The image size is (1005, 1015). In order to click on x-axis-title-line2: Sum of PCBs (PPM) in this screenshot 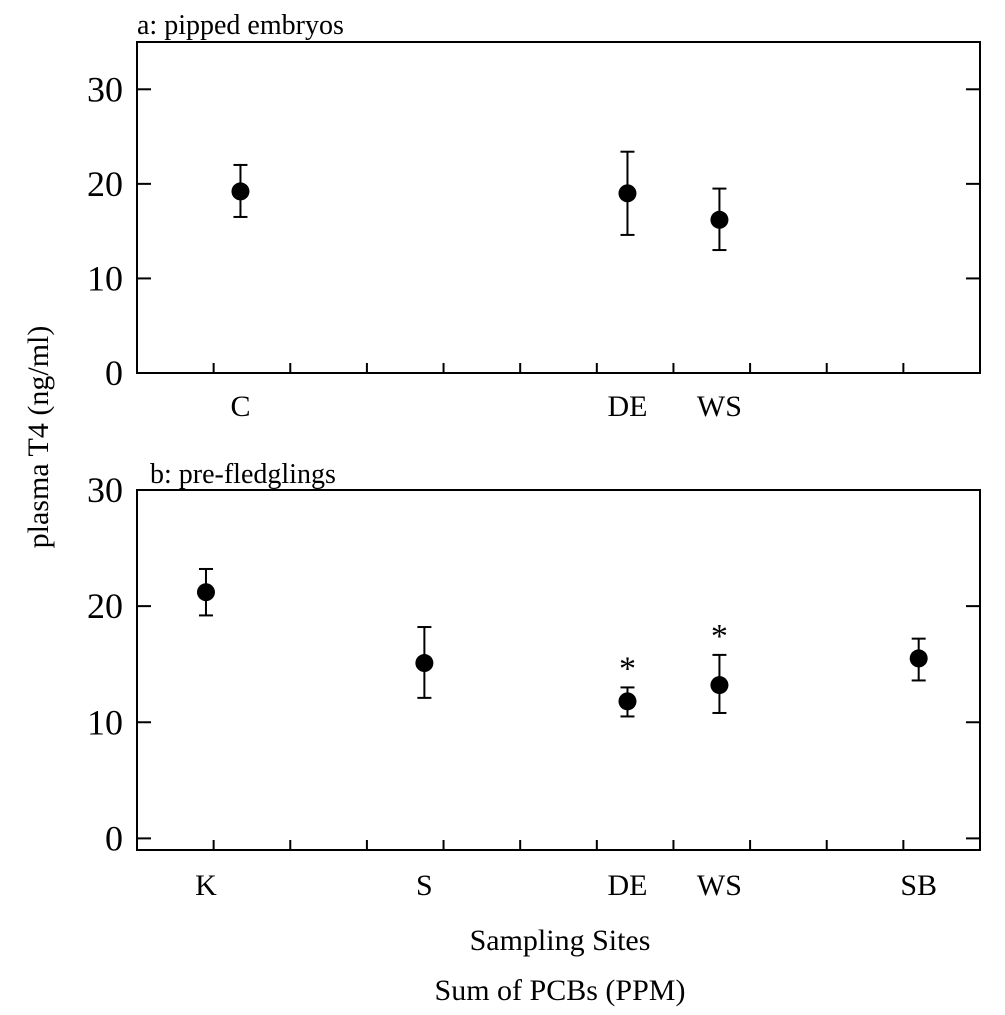, I will do `click(560, 990)`.